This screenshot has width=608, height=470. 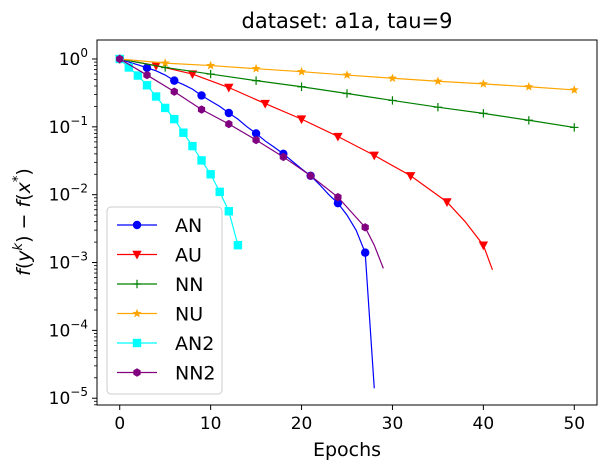 I want to click on legend-entry-au: AU, so click(x=159, y=256).